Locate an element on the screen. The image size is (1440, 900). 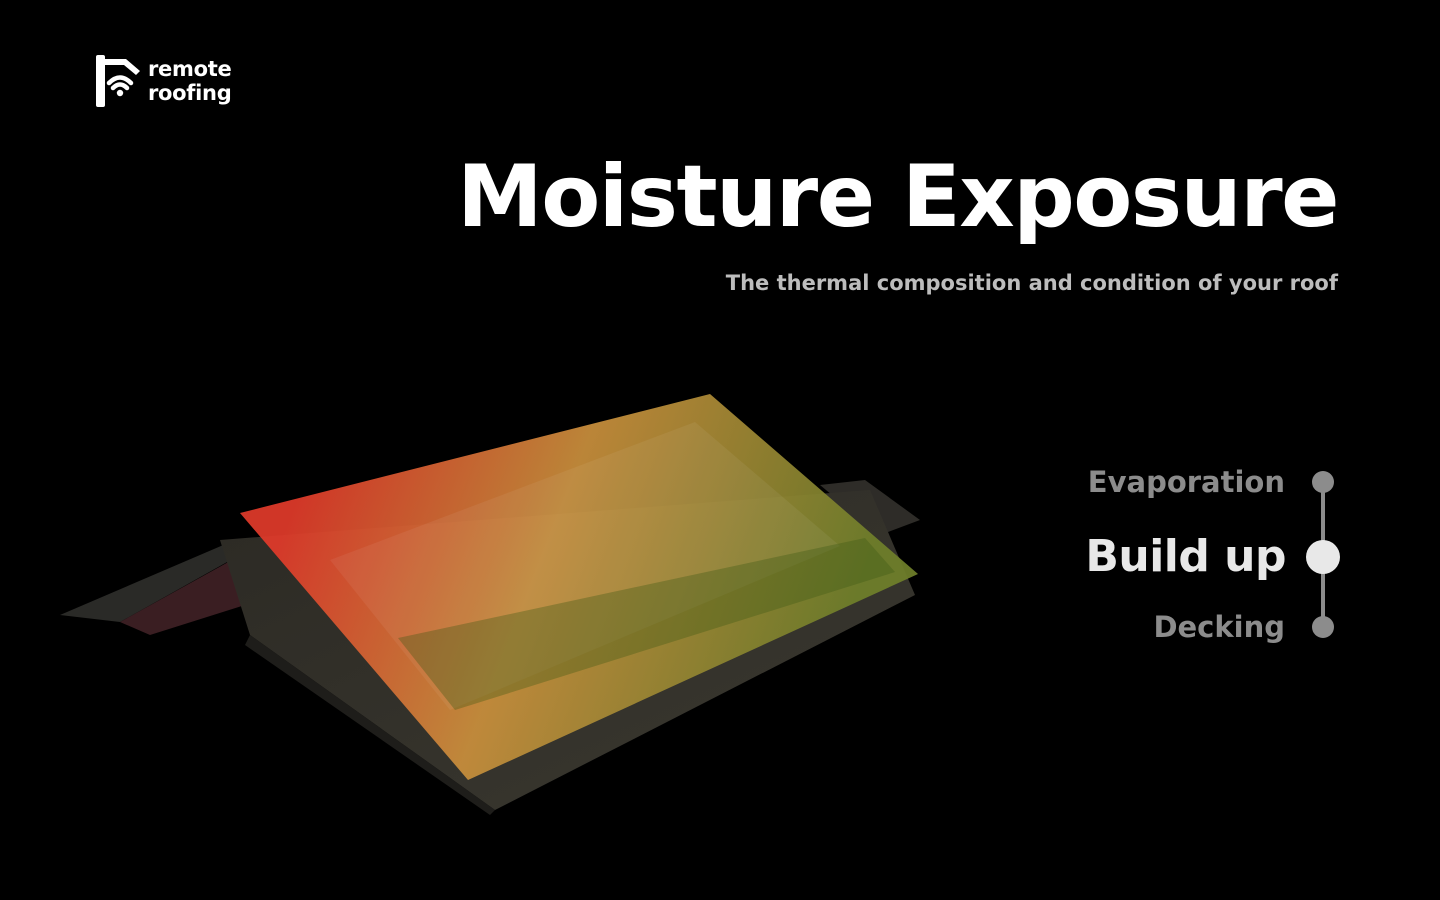
brand-name-line2: roofing is located at coordinates (190, 93).